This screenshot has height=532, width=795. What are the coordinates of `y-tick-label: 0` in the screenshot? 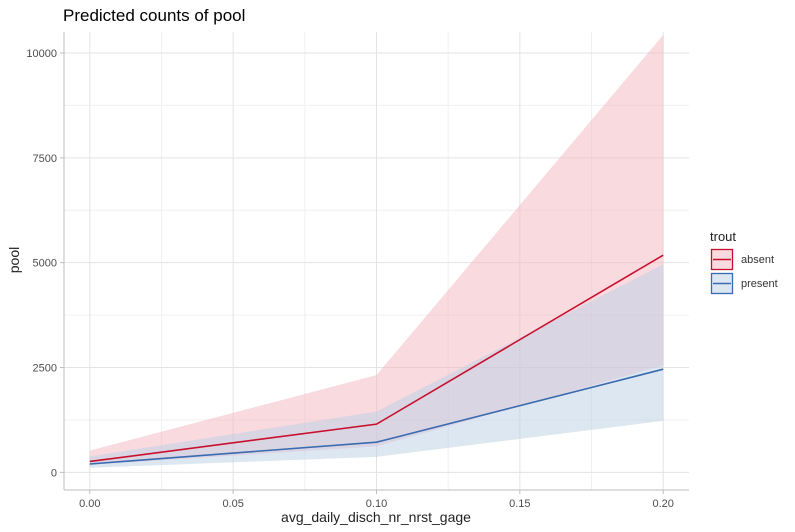 It's located at (54, 473).